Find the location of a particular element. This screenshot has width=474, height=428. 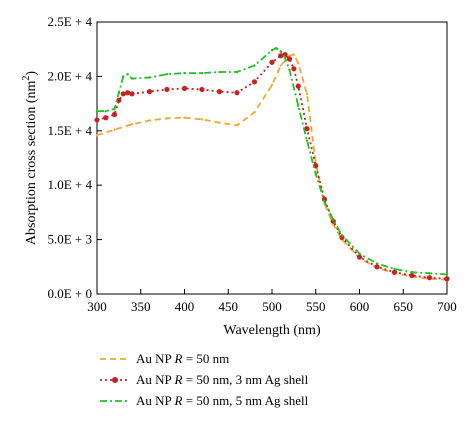

y-tick-label: 5.0E + 3 is located at coordinates (69, 239).